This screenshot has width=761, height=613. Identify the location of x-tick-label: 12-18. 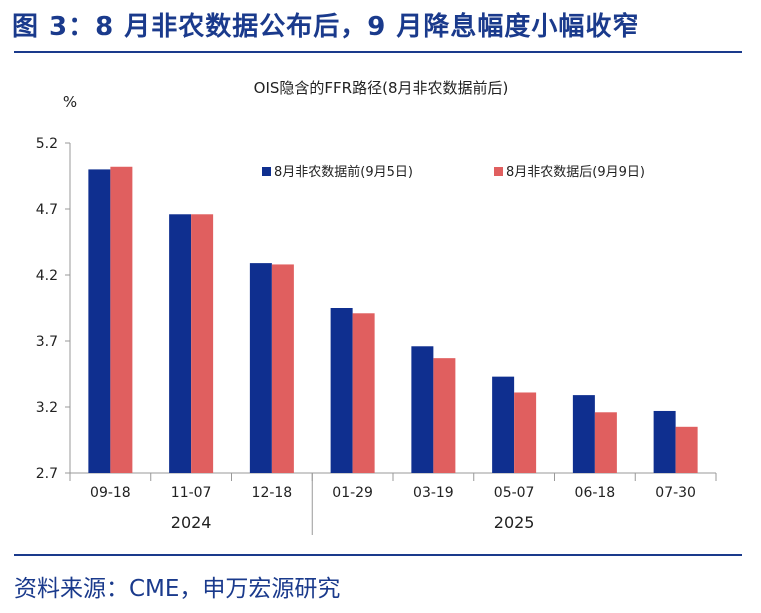
(272, 493).